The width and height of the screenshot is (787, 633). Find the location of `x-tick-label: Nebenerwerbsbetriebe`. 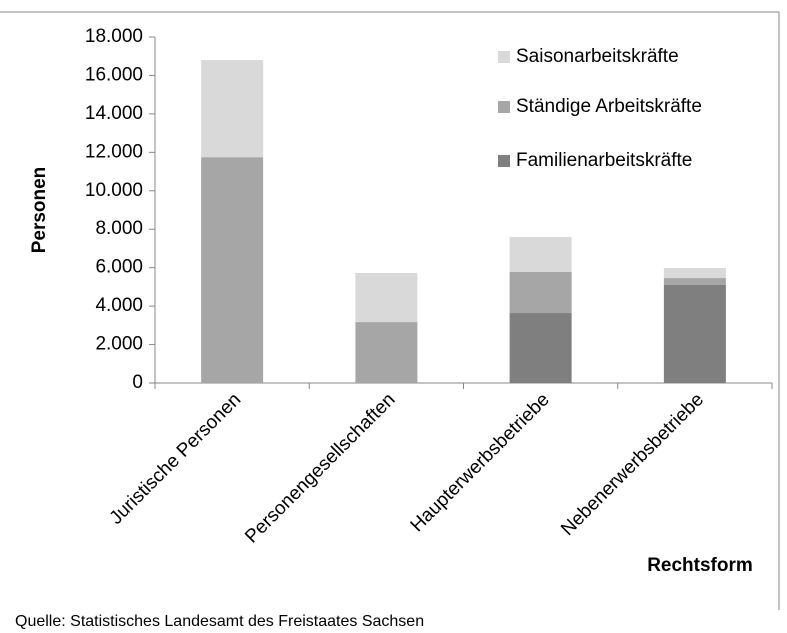

x-tick-label: Nebenerwerbsbetriebe is located at coordinates (632, 464).